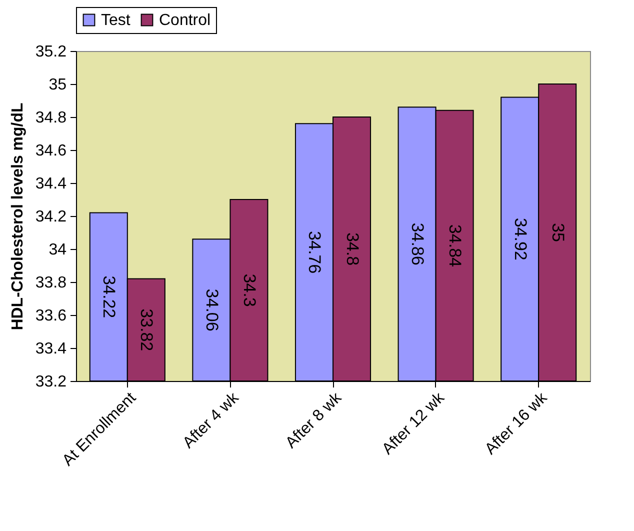  I want to click on y-tick-label: 34.6, so click(51, 151).